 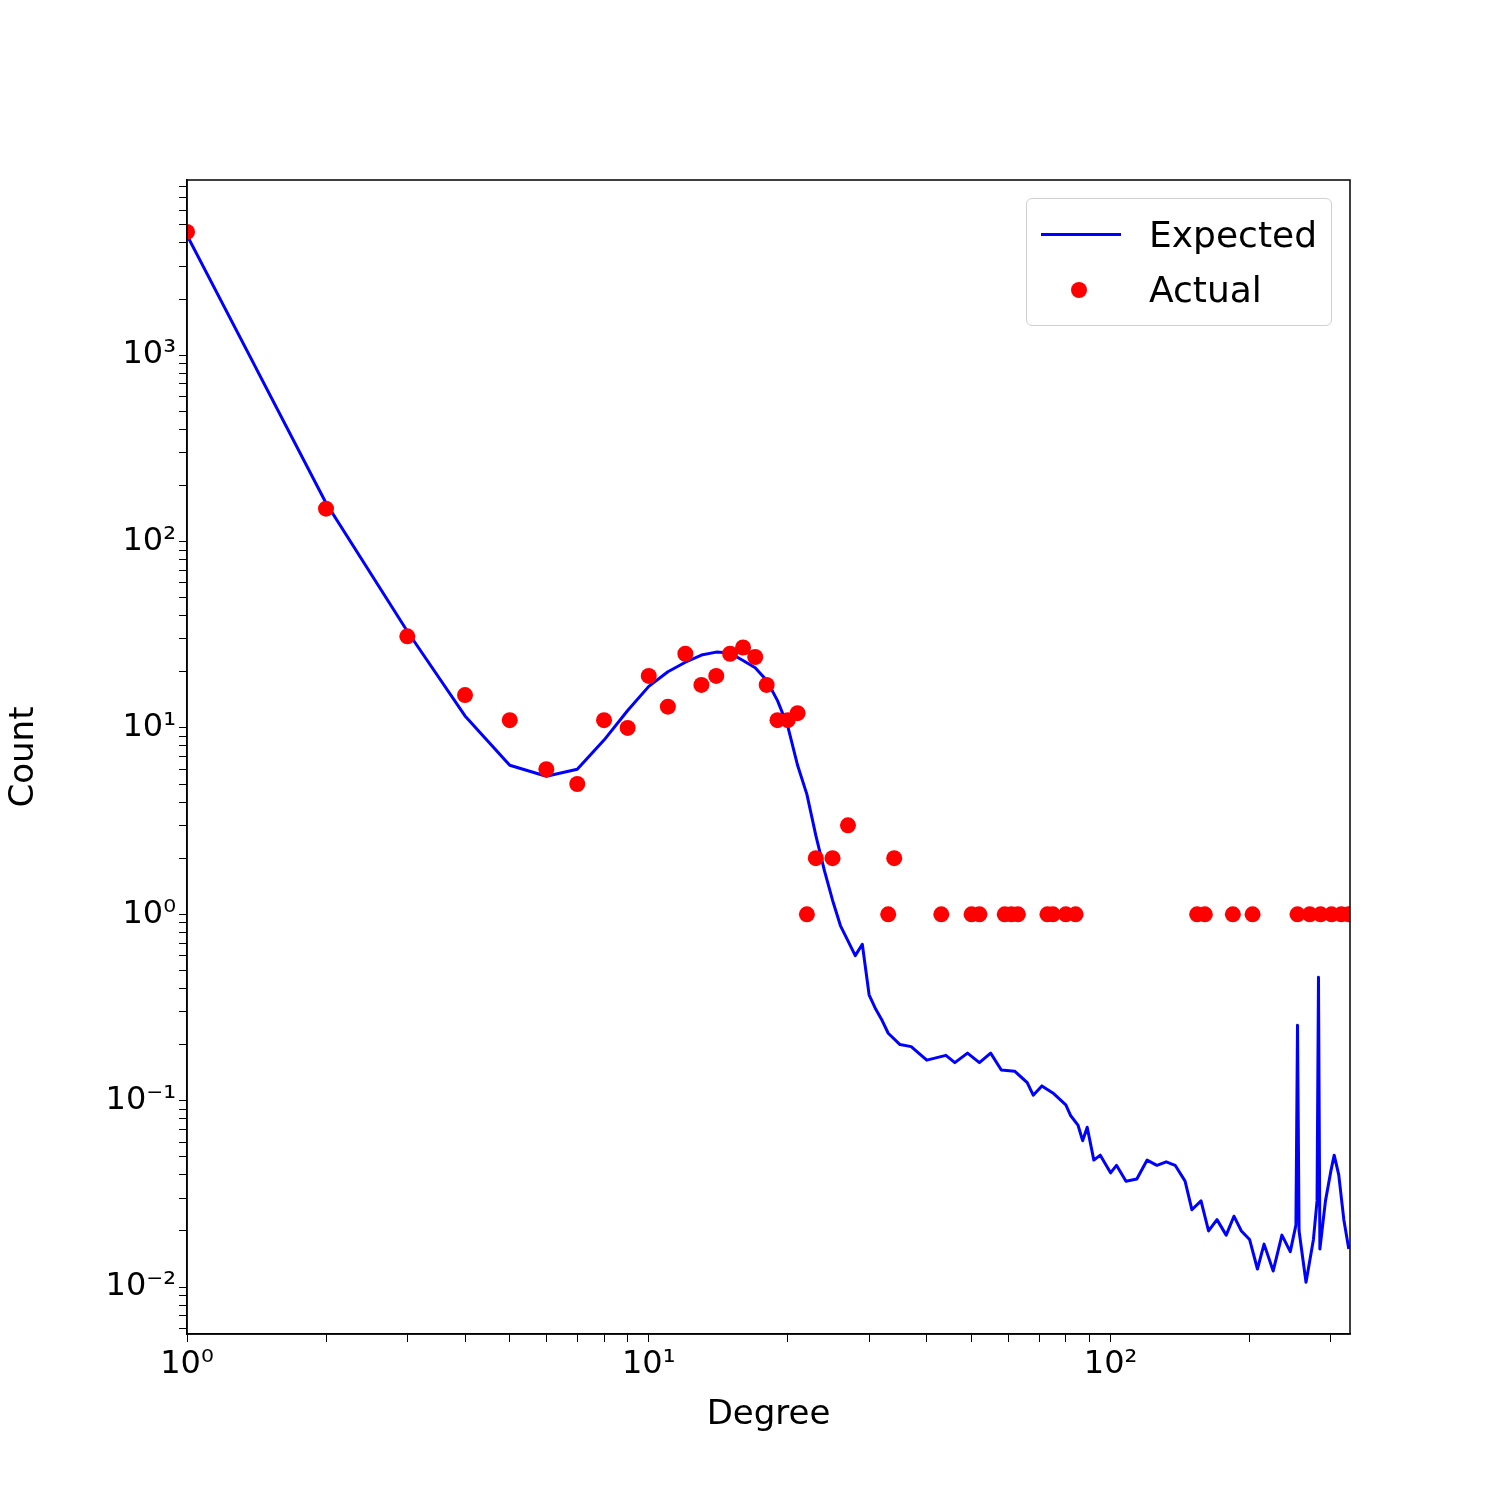 What do you see at coordinates (21, 757) in the screenshot?
I see `y-axis-title: Count` at bounding box center [21, 757].